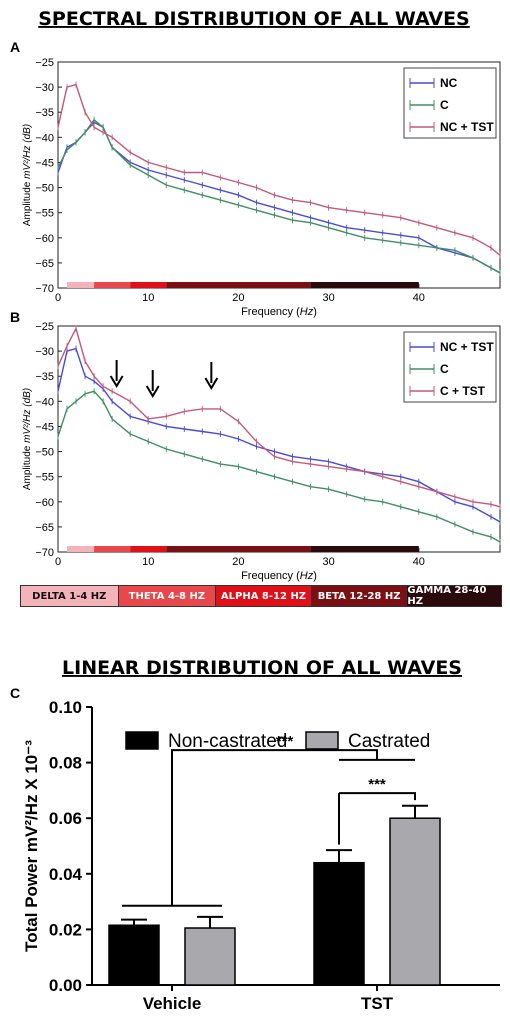  What do you see at coordinates (227, 741) in the screenshot?
I see `legend-label: Non-castrated` at bounding box center [227, 741].